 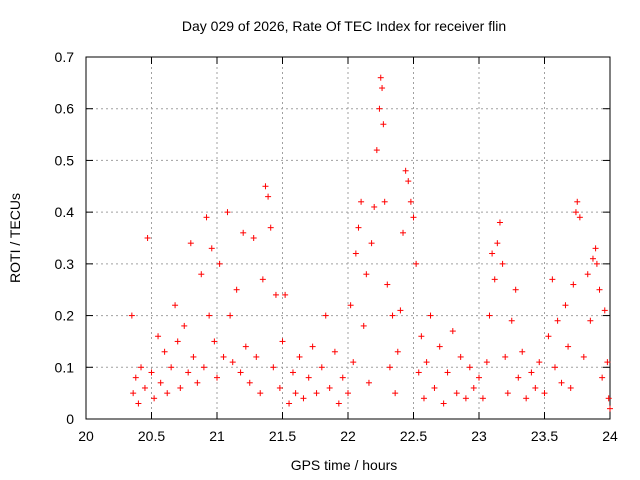 What do you see at coordinates (282, 436) in the screenshot?
I see `x-tick-label: 21.5` at bounding box center [282, 436].